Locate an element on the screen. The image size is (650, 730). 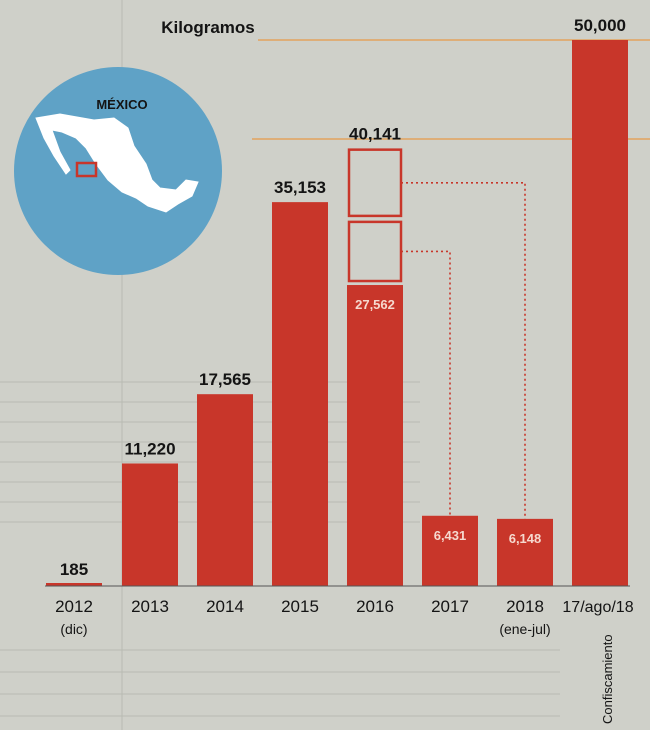
value-label-2016: 27,562 is located at coordinates (375, 304).